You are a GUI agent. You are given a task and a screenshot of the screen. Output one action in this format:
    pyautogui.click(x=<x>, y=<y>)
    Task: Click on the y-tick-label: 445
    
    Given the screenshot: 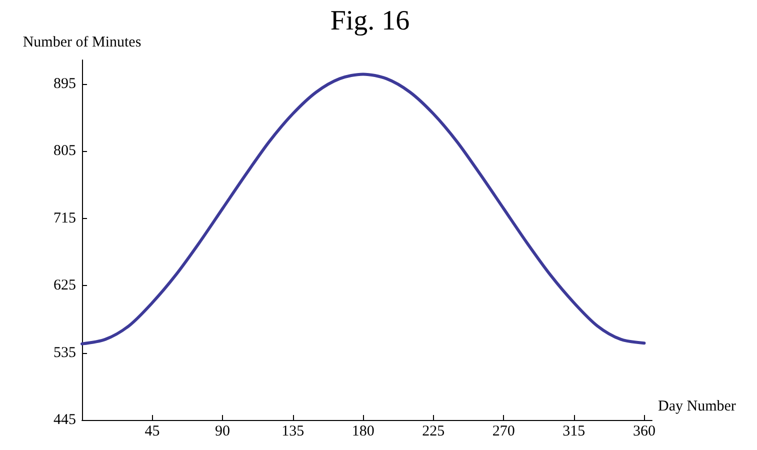 What is the action you would take?
    pyautogui.click(x=65, y=420)
    